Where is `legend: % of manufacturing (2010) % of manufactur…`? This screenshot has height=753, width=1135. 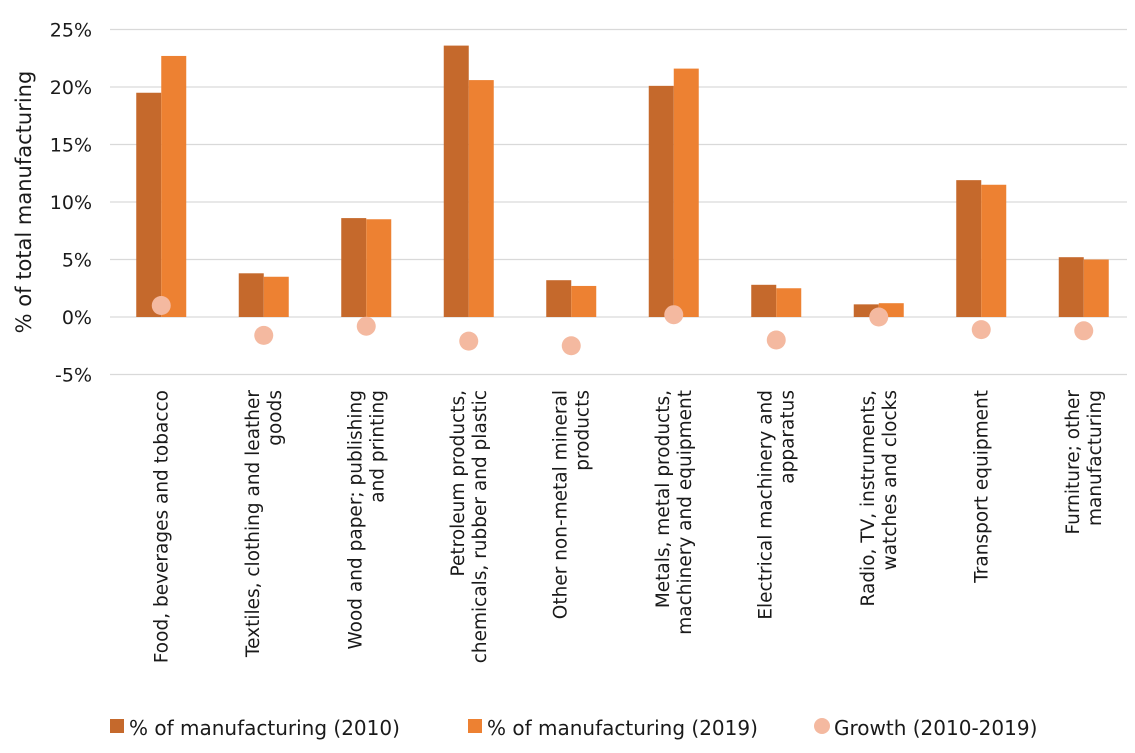
legend: % of manufacturing (2010) % of manufactur… is located at coordinates (573, 728).